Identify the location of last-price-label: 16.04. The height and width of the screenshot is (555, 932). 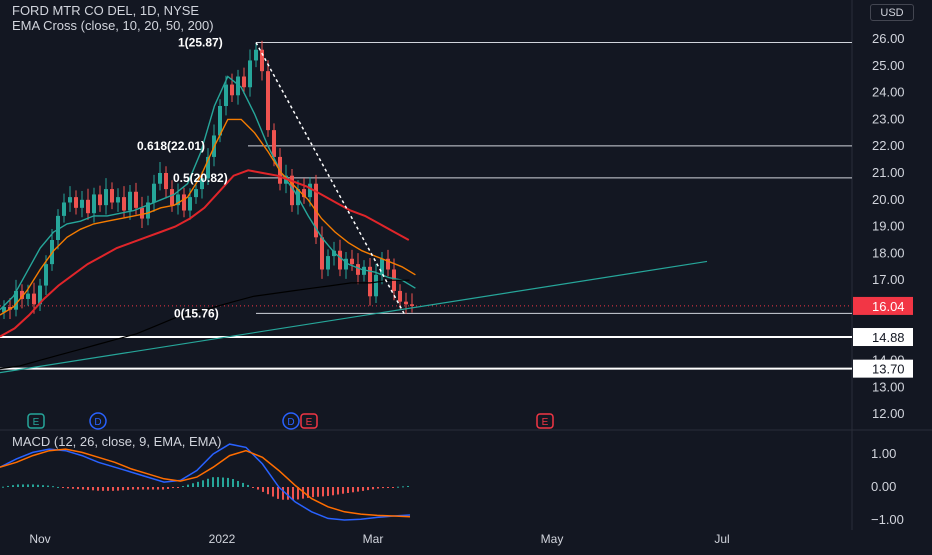
(888, 306).